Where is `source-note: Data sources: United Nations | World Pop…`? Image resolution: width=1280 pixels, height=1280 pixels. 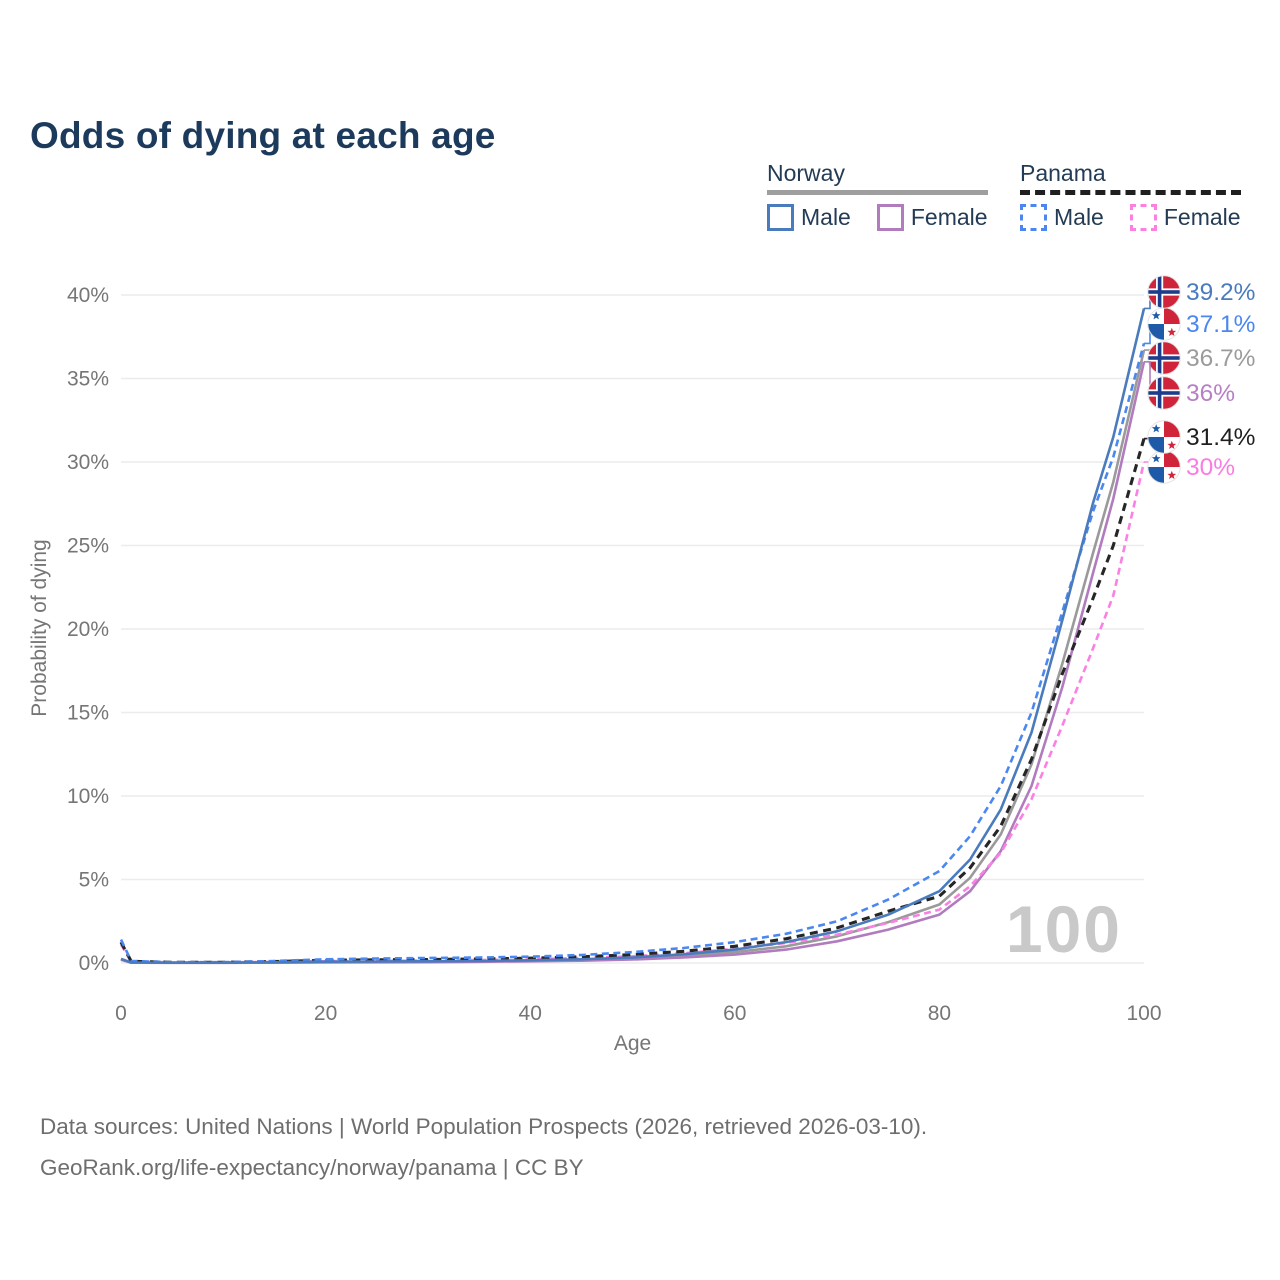
source-note: Data sources: United Nations | World Pop… is located at coordinates (483, 1147).